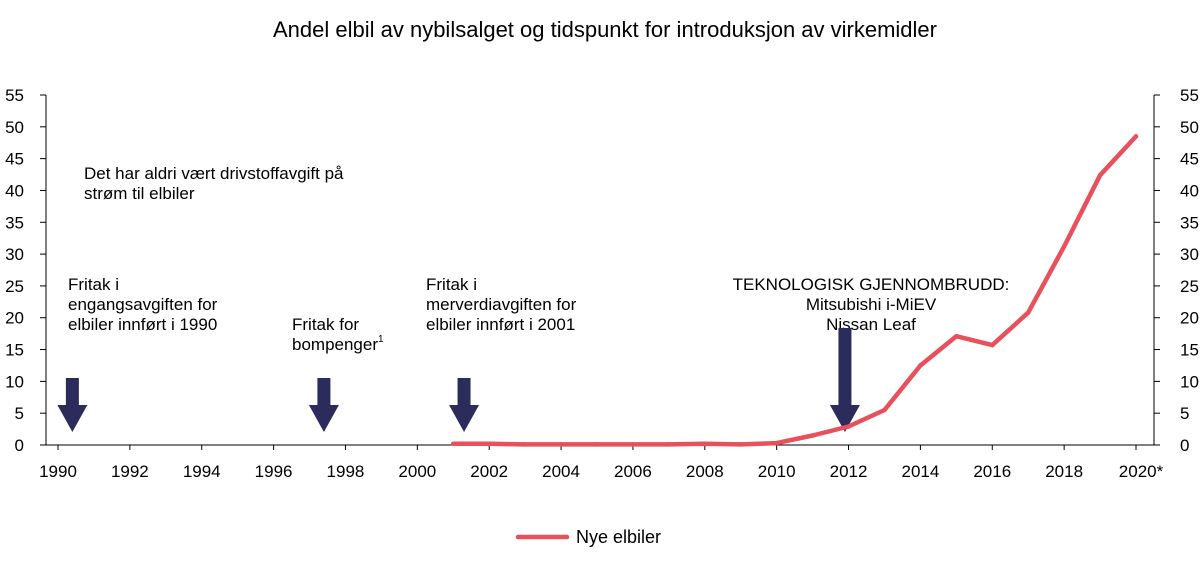 This screenshot has height=563, width=1200. What do you see at coordinates (14, 159) in the screenshot?
I see `y-tick-label-left: 45` at bounding box center [14, 159].